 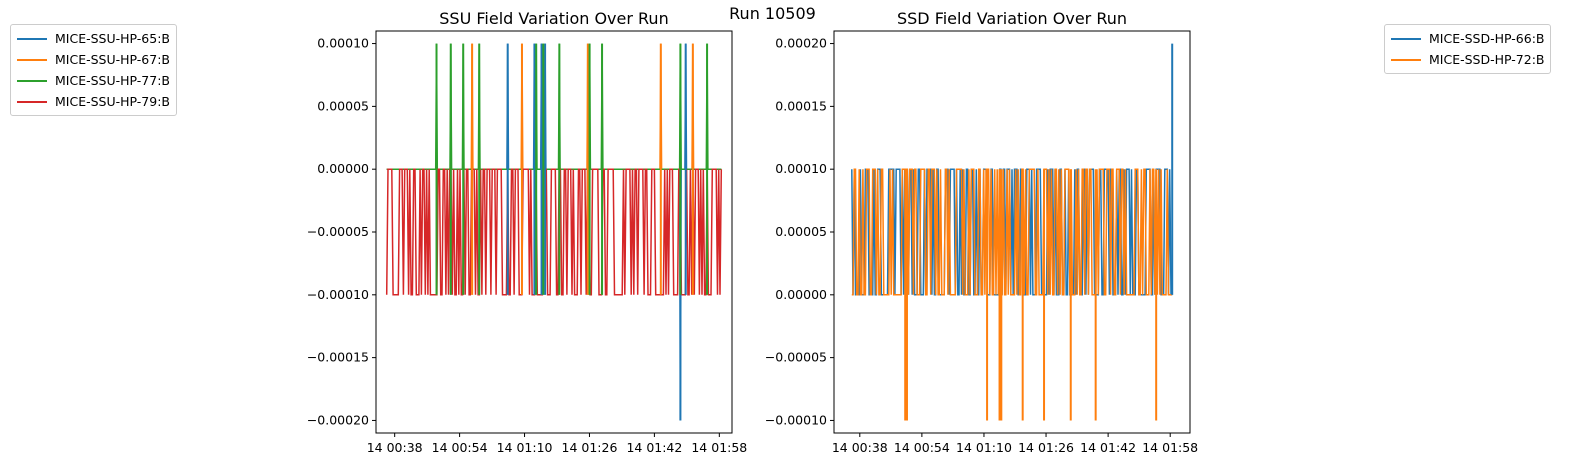 I want to click on legend-label: MICE-SSD-HP-66:B, so click(x=1487, y=38).